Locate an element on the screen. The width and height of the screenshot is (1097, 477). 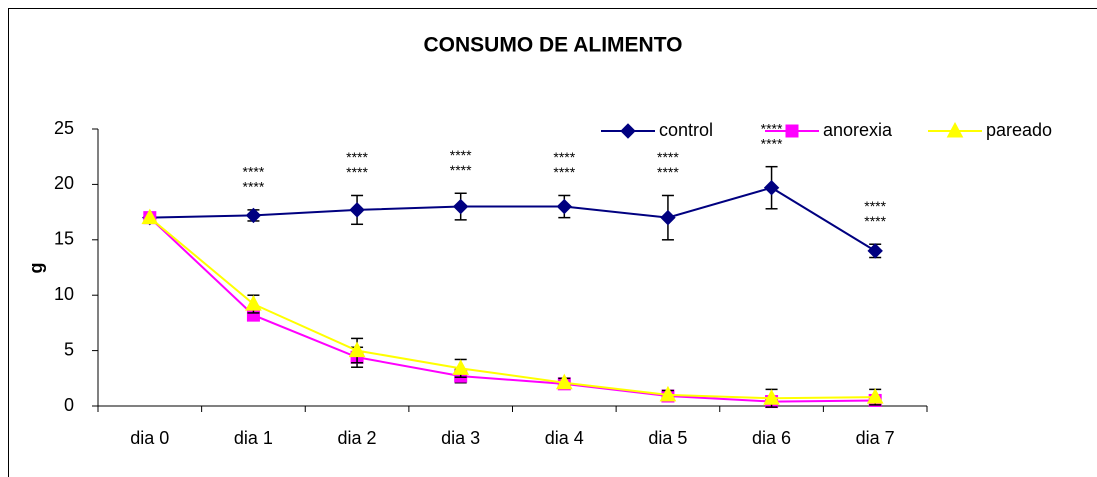
y-tick-label: 25 is located at coordinates (64, 128).